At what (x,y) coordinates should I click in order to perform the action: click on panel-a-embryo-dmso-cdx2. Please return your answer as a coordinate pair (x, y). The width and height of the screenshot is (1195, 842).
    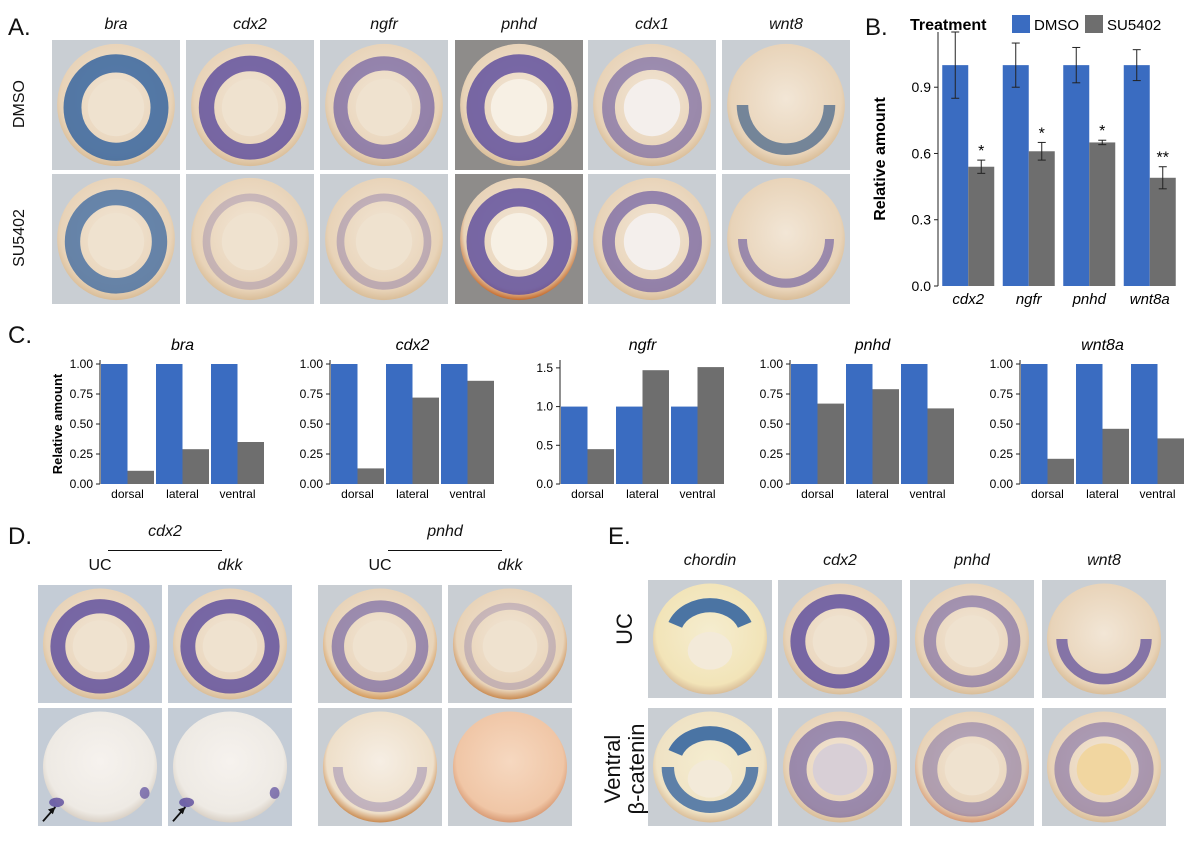
    Looking at the image, I should click on (250, 105).